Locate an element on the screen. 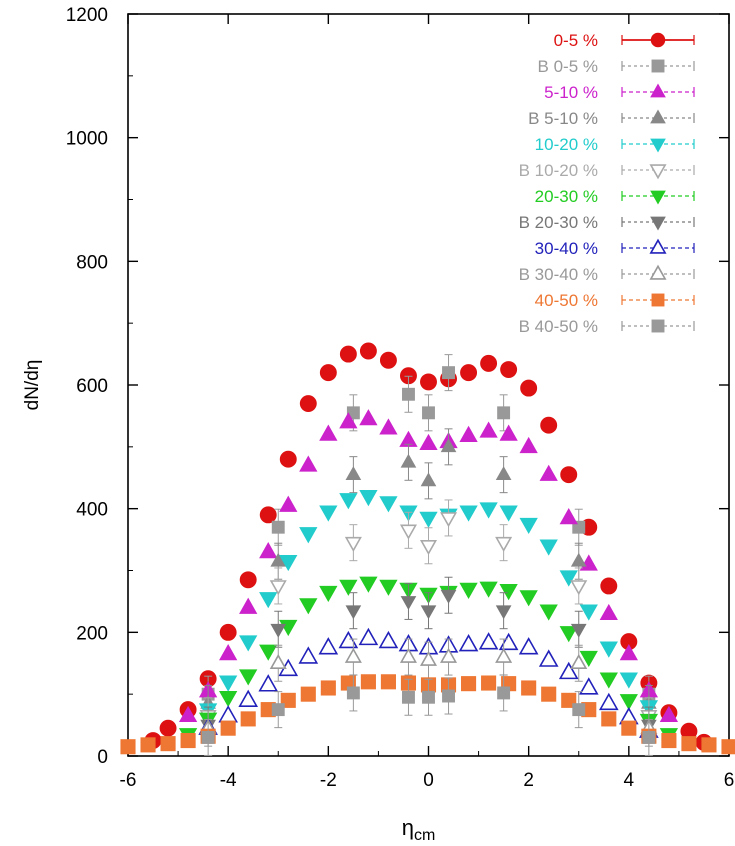 The height and width of the screenshot is (846, 735). y-axis-label: dN/dη is located at coordinates (32, 385).